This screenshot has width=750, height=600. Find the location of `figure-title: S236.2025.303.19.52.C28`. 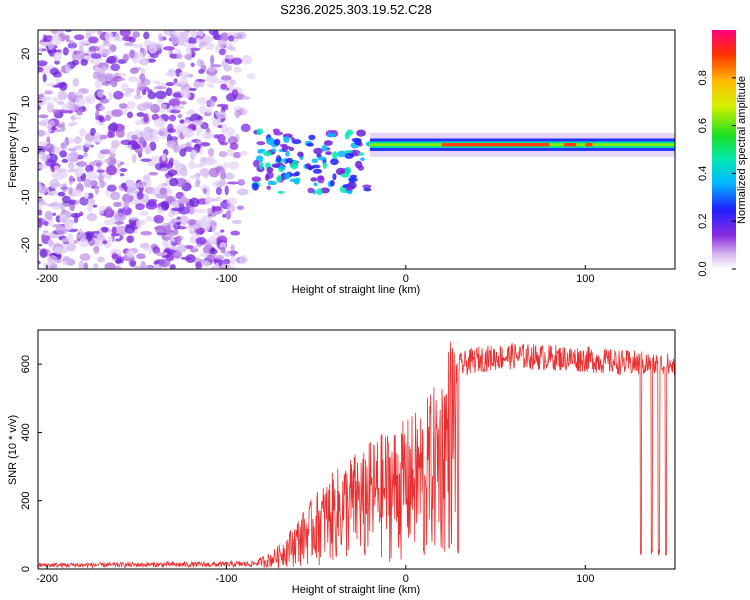

figure-title: S236.2025.303.19.52.C28 is located at coordinates (356, 9).